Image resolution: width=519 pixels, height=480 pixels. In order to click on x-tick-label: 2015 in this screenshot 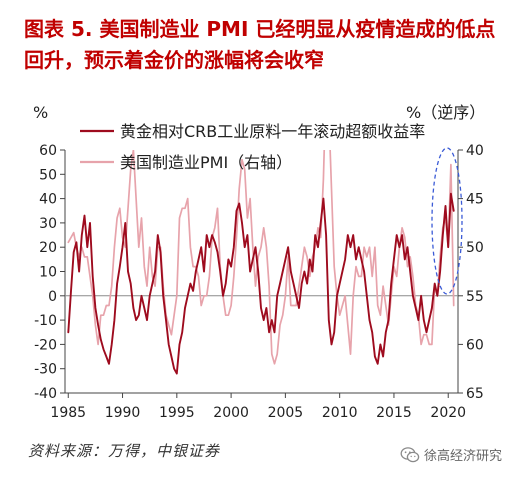, I will do `click(394, 413)`.